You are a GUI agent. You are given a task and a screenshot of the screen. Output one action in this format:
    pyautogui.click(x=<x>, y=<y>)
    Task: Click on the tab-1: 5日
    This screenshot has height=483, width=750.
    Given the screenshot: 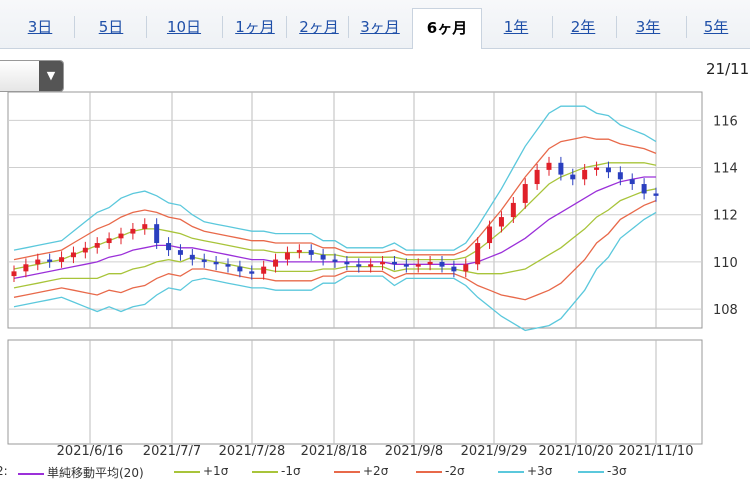 What is the action you would take?
    pyautogui.click(x=111, y=27)
    